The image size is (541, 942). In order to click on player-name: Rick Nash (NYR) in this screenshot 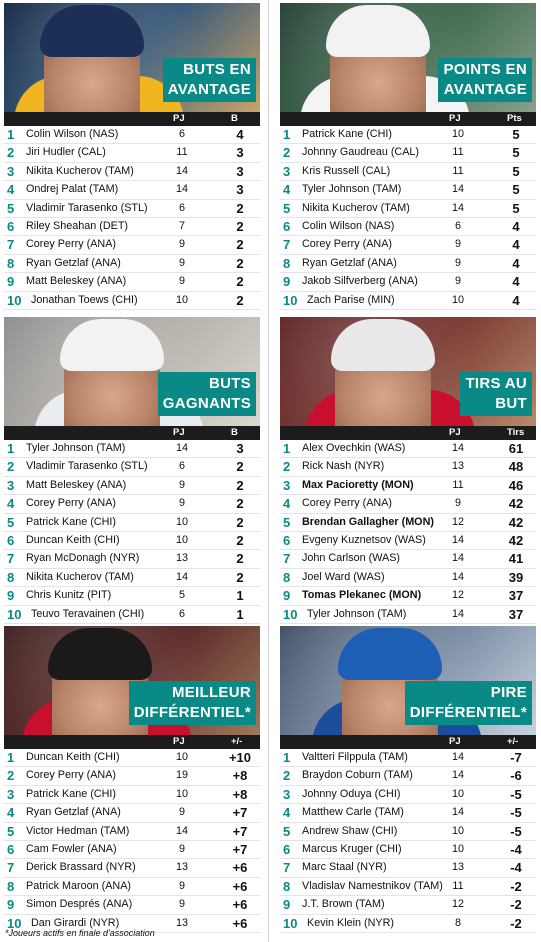, I will do `click(343, 466)`.